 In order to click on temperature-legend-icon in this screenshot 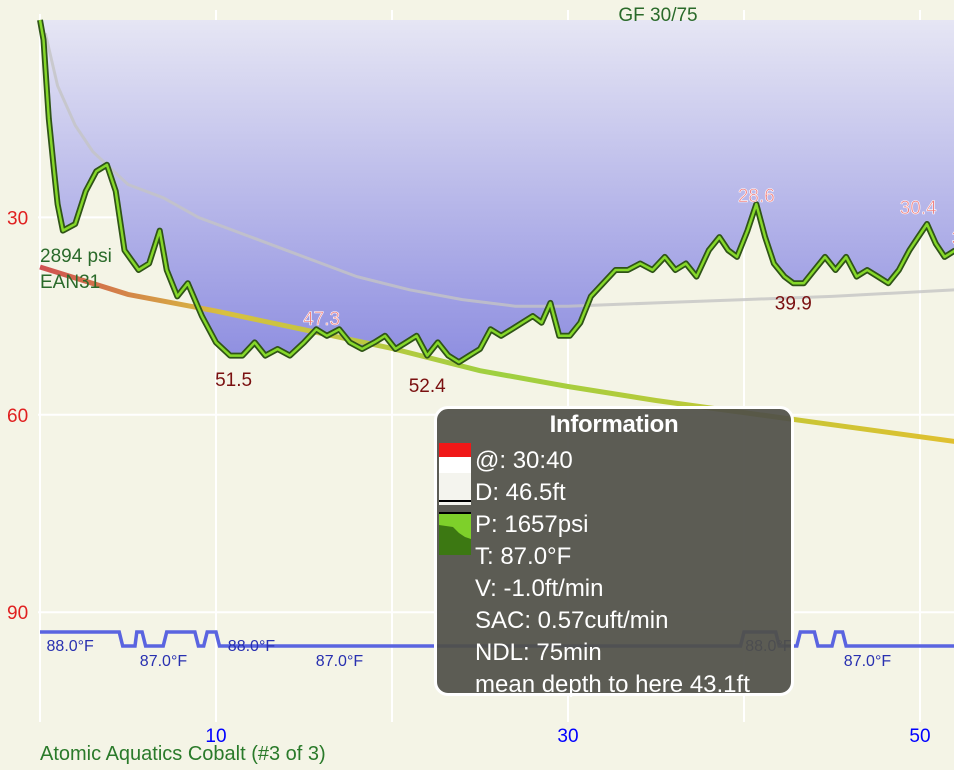, I will do `click(455, 539)`.